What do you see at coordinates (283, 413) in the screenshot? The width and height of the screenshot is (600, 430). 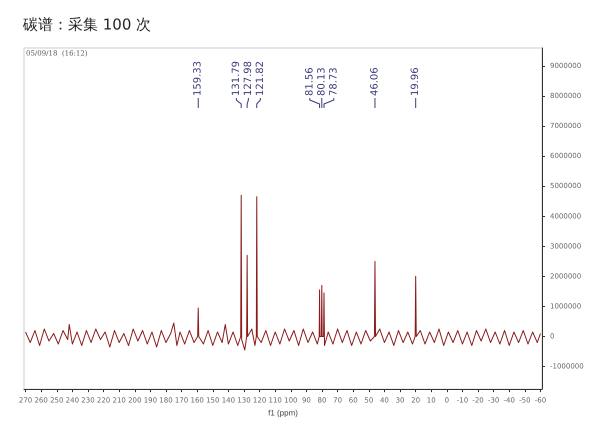 I see `x-axis-title: f1 (ppm)` at bounding box center [283, 413].